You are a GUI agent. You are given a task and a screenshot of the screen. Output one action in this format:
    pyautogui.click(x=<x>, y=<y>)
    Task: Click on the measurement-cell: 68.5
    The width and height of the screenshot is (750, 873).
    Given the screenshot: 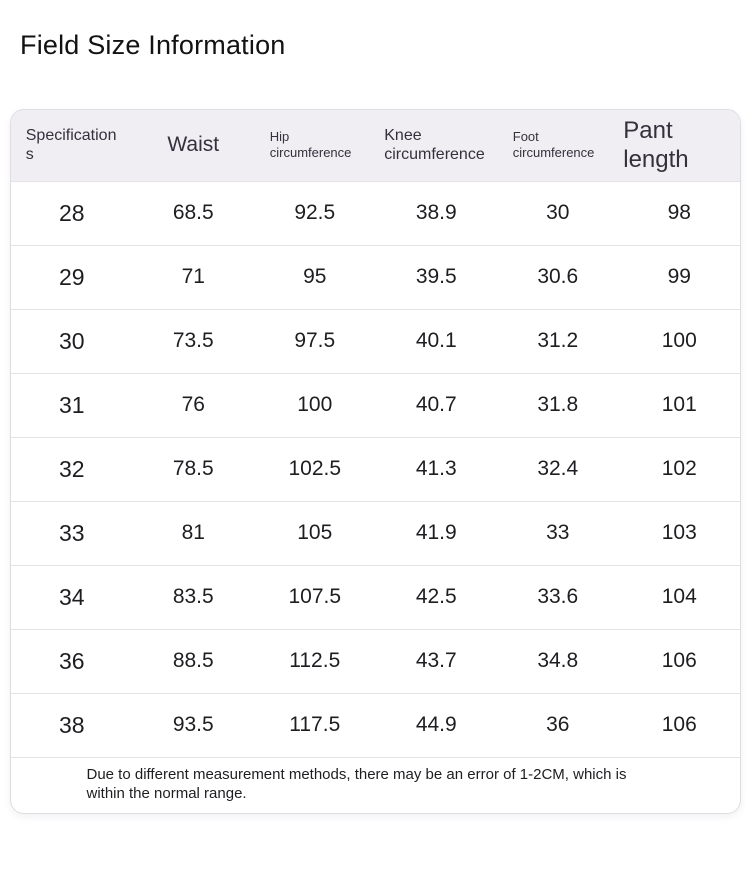 What is the action you would take?
    pyautogui.click(x=193, y=213)
    